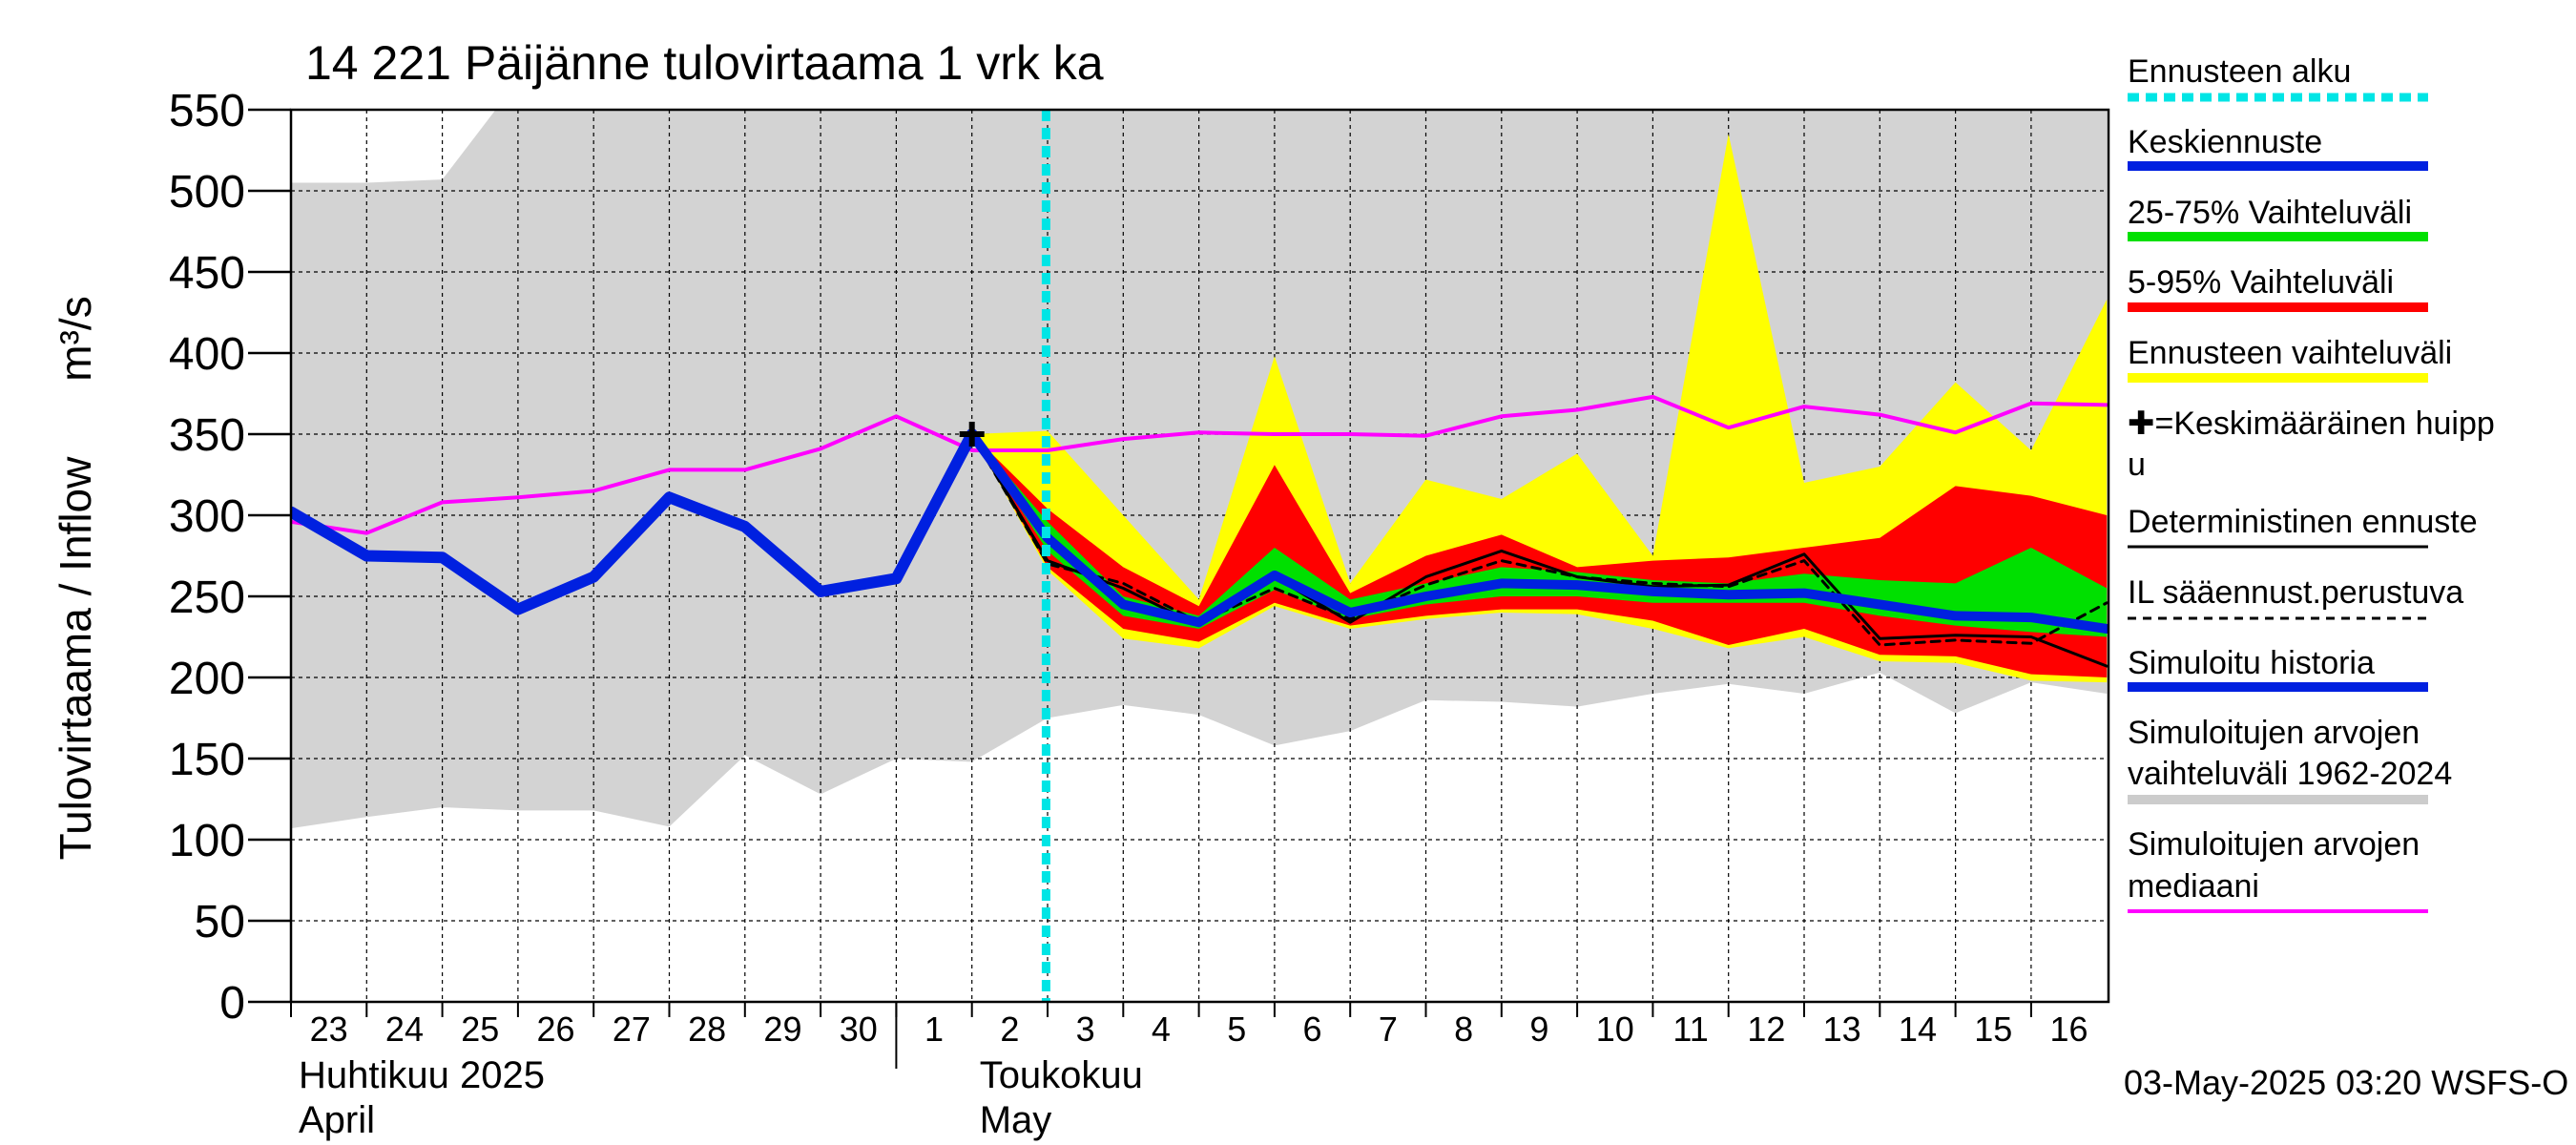 The width and height of the screenshot is (2576, 1145). What do you see at coordinates (1085, 1029) in the screenshot?
I see `x-tick-label: 3` at bounding box center [1085, 1029].